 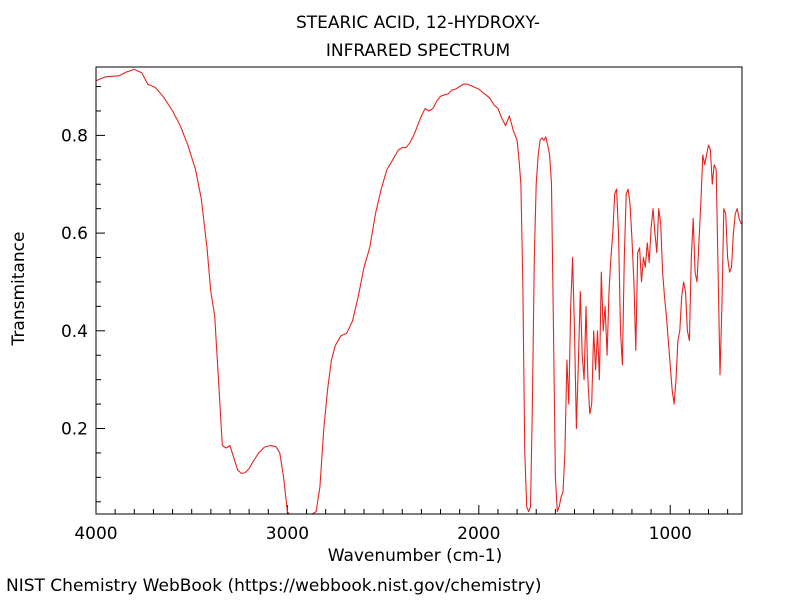 What do you see at coordinates (19, 289) in the screenshot?
I see `y-axis-label: Transmitance` at bounding box center [19, 289].